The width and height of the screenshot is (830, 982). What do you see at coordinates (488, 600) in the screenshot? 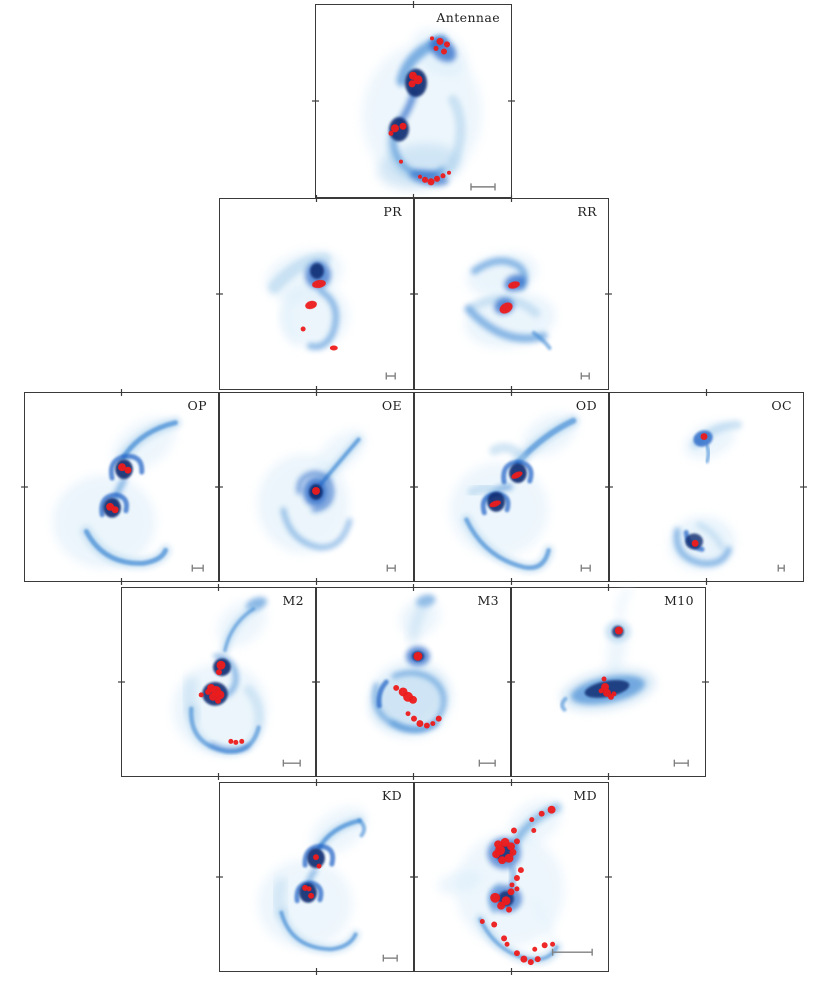
I see `panel-label-m3: M3` at bounding box center [488, 600].